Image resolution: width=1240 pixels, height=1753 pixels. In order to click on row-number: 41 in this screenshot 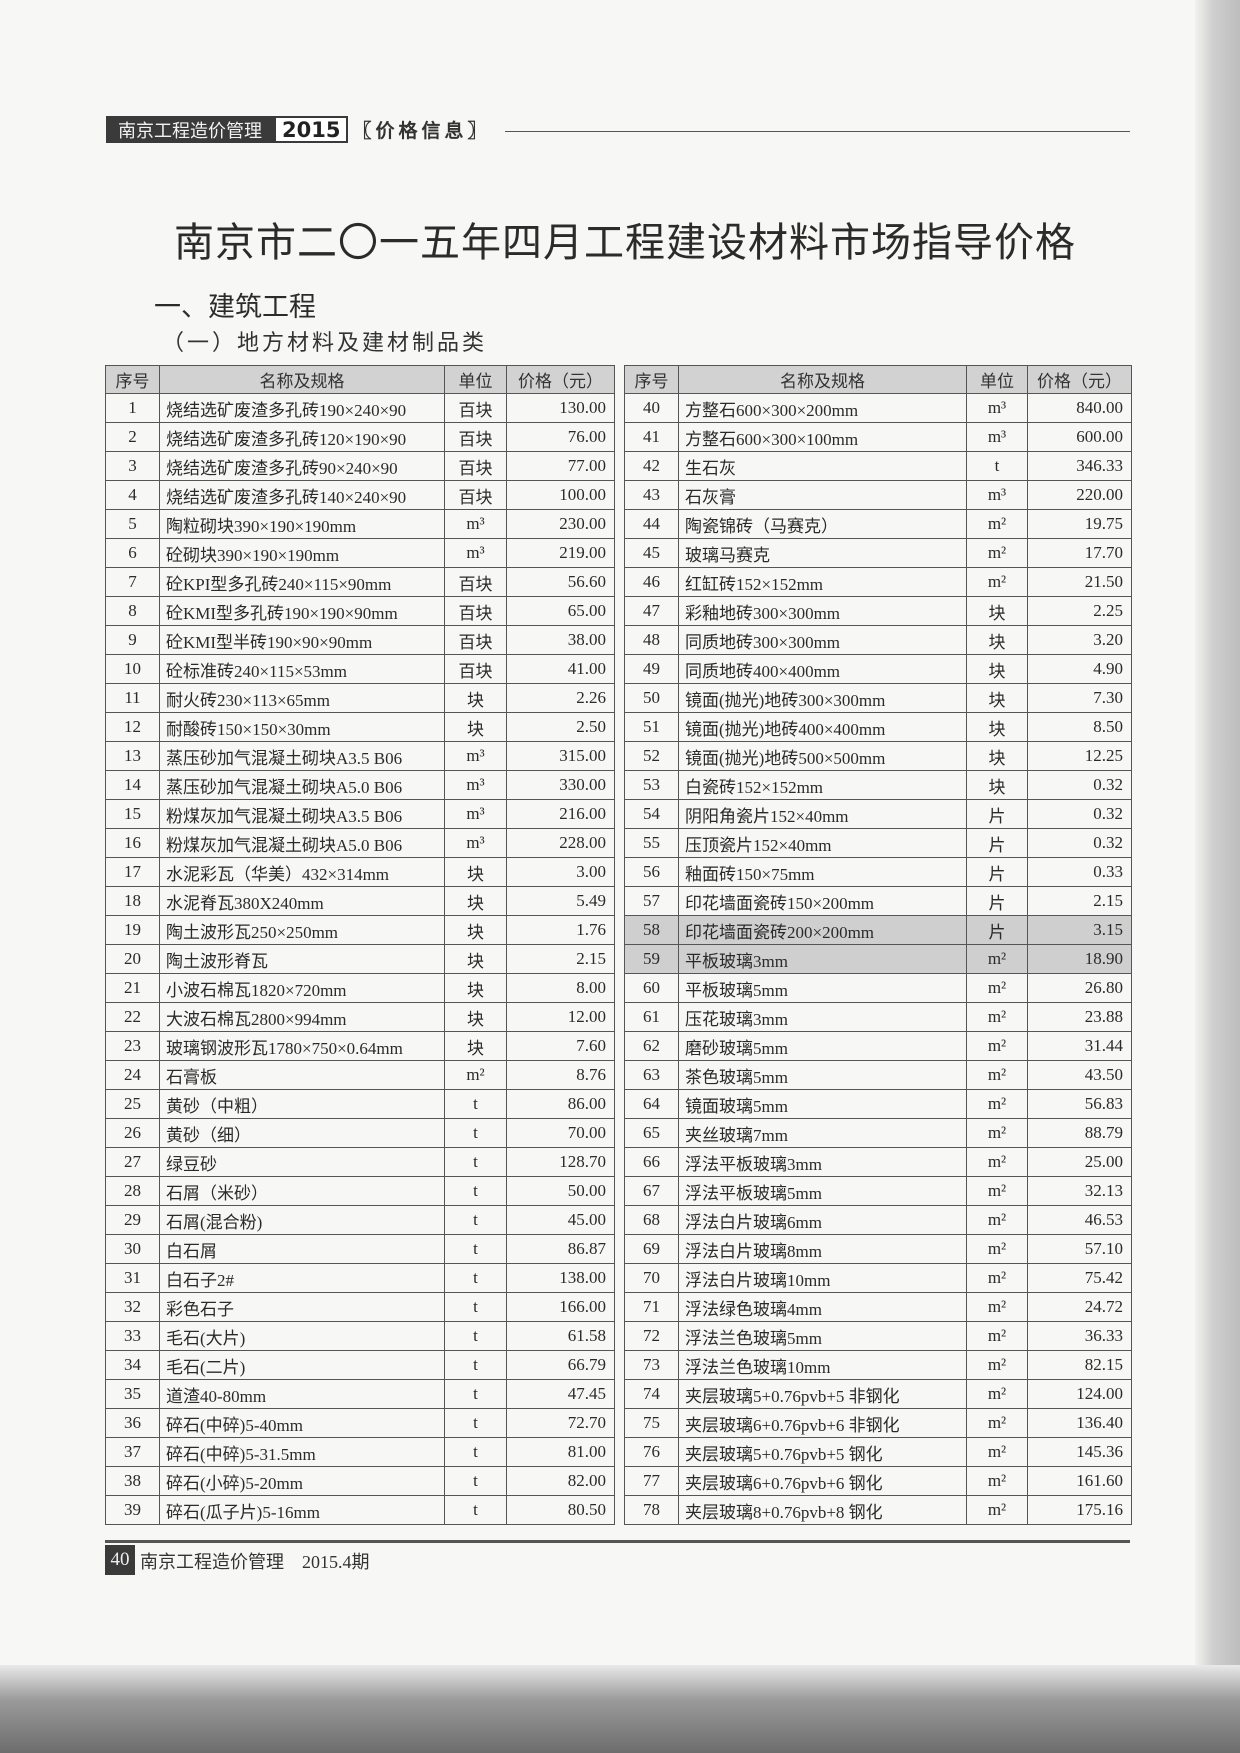, I will do `click(651, 437)`.